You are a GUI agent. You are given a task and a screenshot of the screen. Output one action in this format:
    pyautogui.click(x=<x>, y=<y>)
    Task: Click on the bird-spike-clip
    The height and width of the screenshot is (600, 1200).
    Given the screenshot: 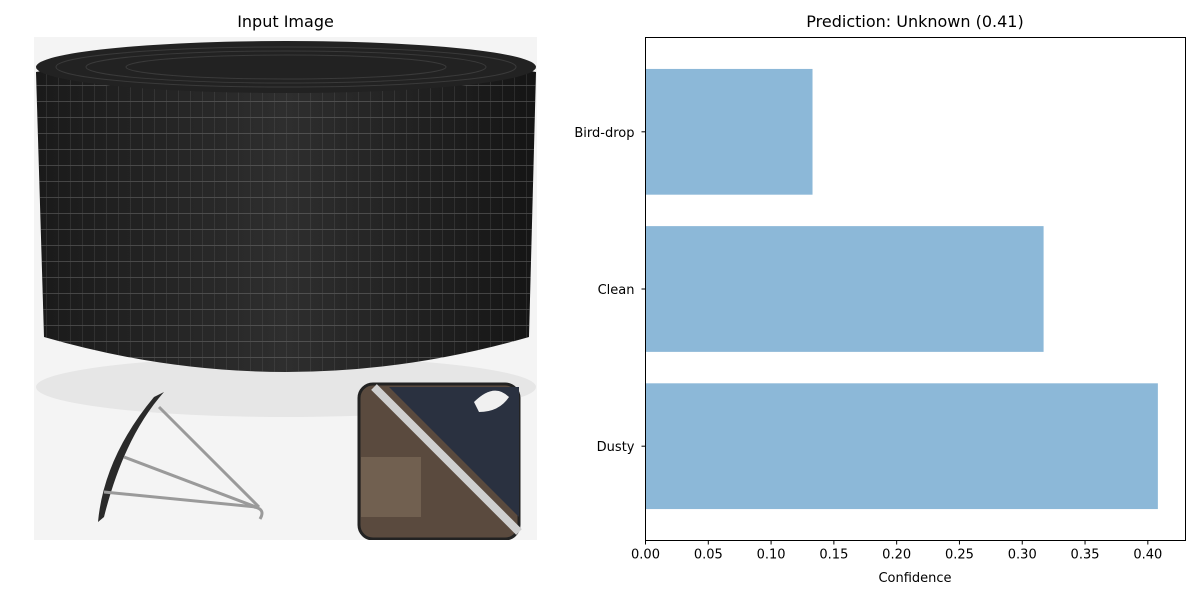 What is the action you would take?
    pyautogui.click(x=181, y=457)
    